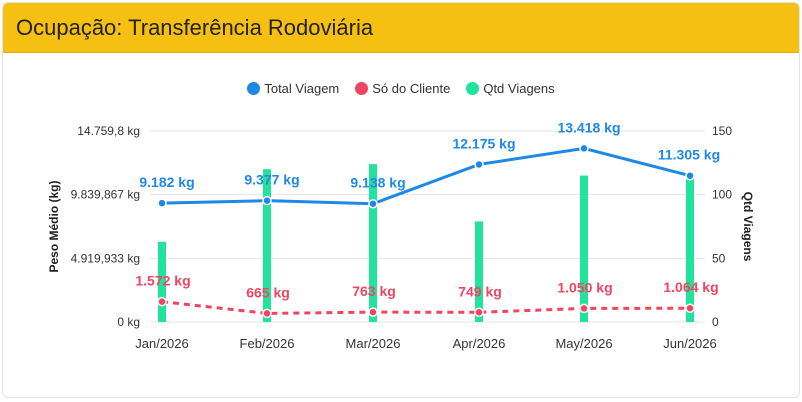 The image size is (802, 402). What do you see at coordinates (584, 287) in the screenshot?
I see `data-label-so-do-cliente: 1.050 kg` at bounding box center [584, 287].